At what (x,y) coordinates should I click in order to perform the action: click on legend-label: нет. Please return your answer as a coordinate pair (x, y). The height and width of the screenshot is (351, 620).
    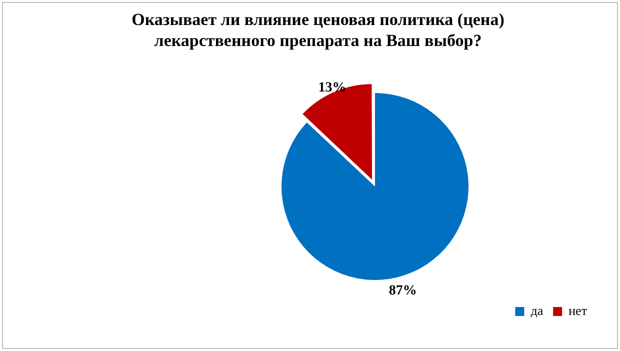
    Looking at the image, I should click on (578, 310).